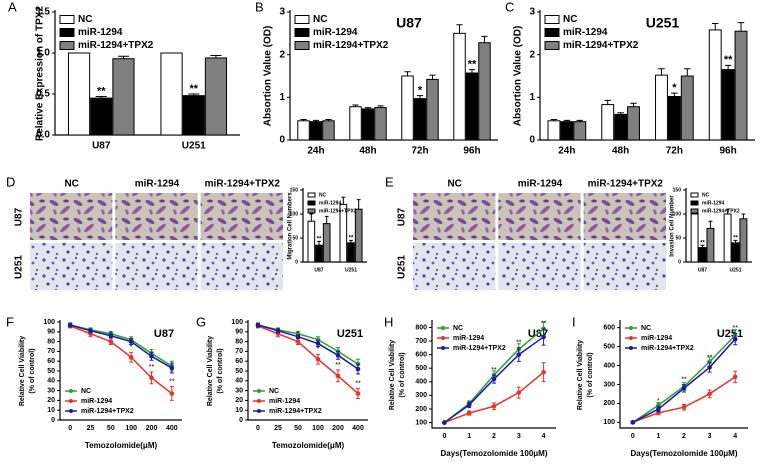 This screenshot has height=464, width=760. Describe the element at coordinates (152, 428) in the screenshot. I see `x-tick-label: 200` at that location.